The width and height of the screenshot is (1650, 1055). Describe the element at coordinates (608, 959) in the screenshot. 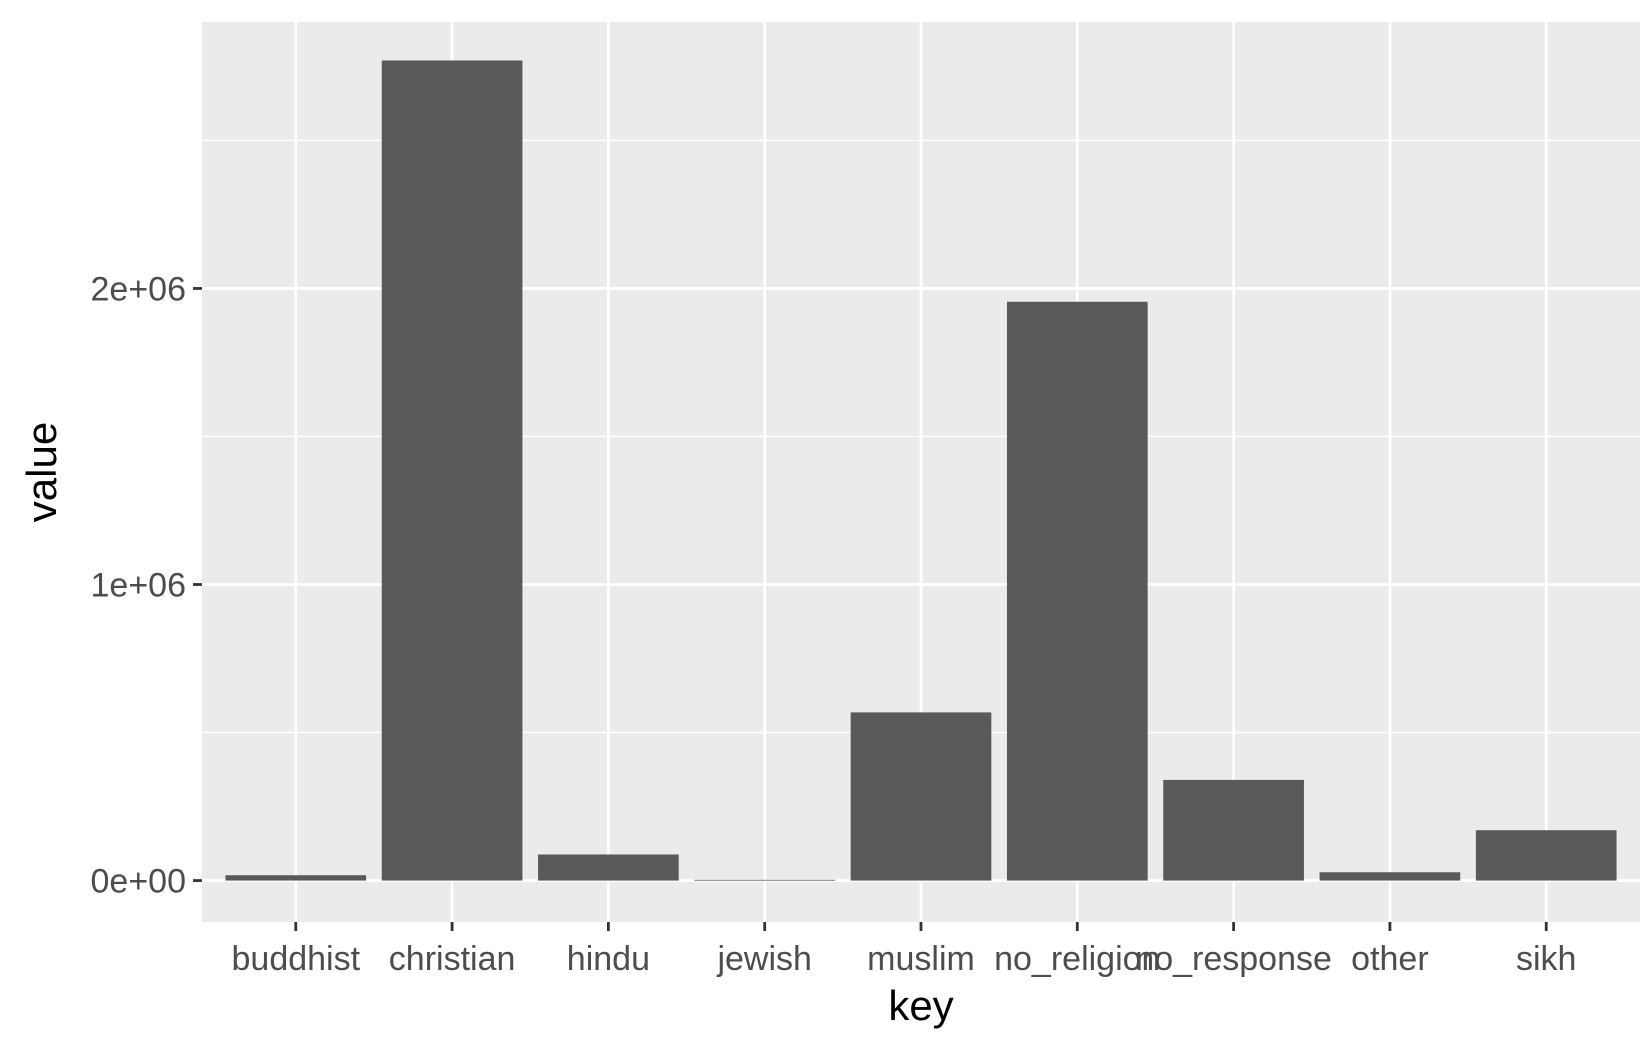

I see `x-tick-label-hindu: hindu` at that location.